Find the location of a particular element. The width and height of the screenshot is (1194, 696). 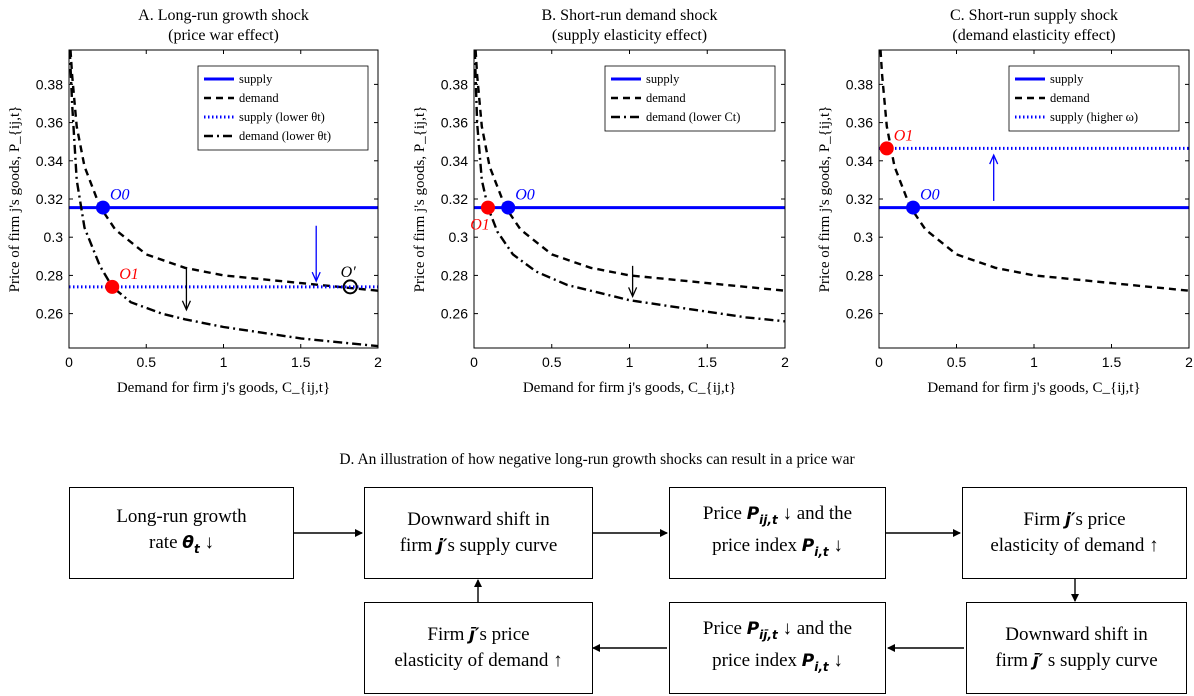

chart-title: B. Short-run demand shock is located at coordinates (630, 15).